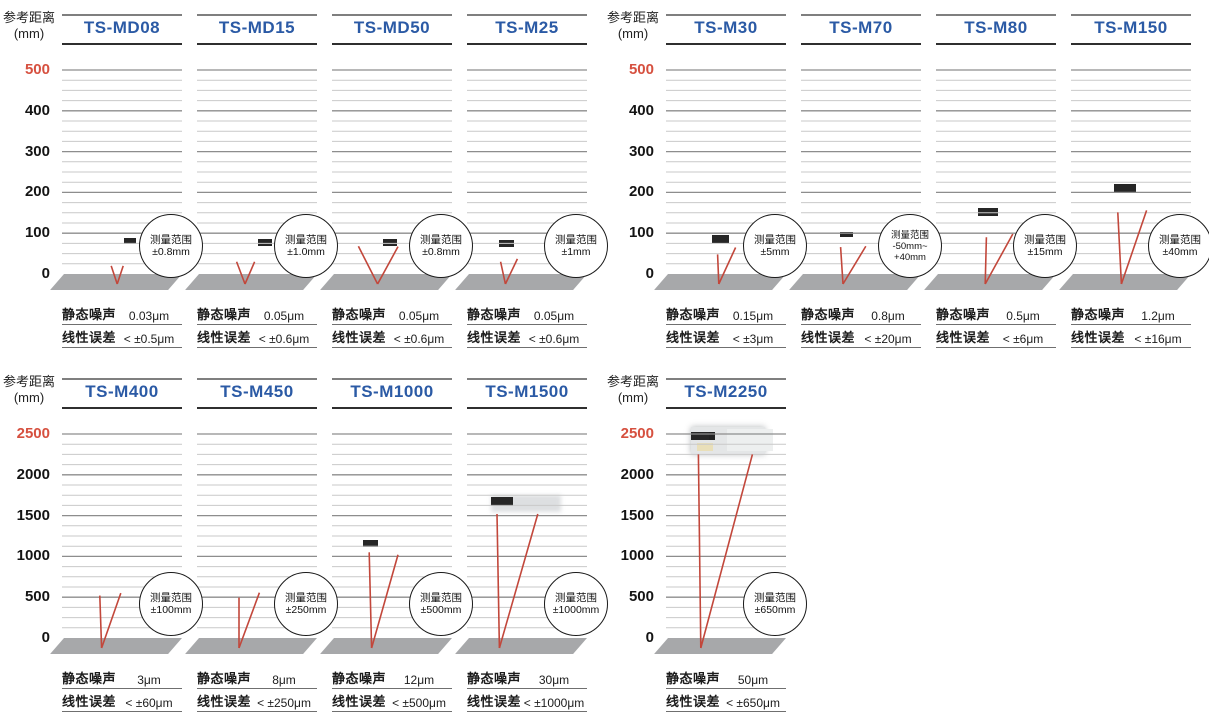 The height and width of the screenshot is (720, 1209). Describe the element at coordinates (910, 246) in the screenshot. I see `measuring-range-badge: 测量范围 -50mm~ +40mm` at that location.